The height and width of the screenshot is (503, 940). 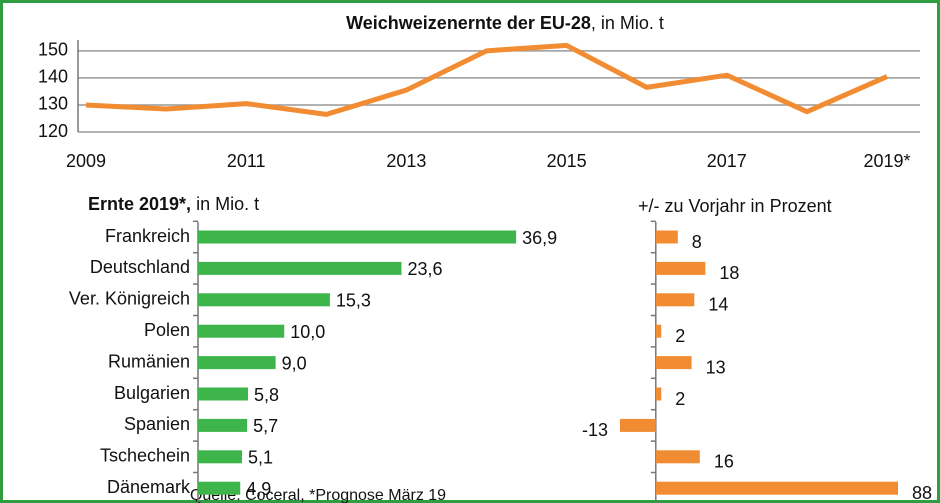 What do you see at coordinates (886, 161) in the screenshot?
I see `x-tick-label: 2019*` at bounding box center [886, 161].